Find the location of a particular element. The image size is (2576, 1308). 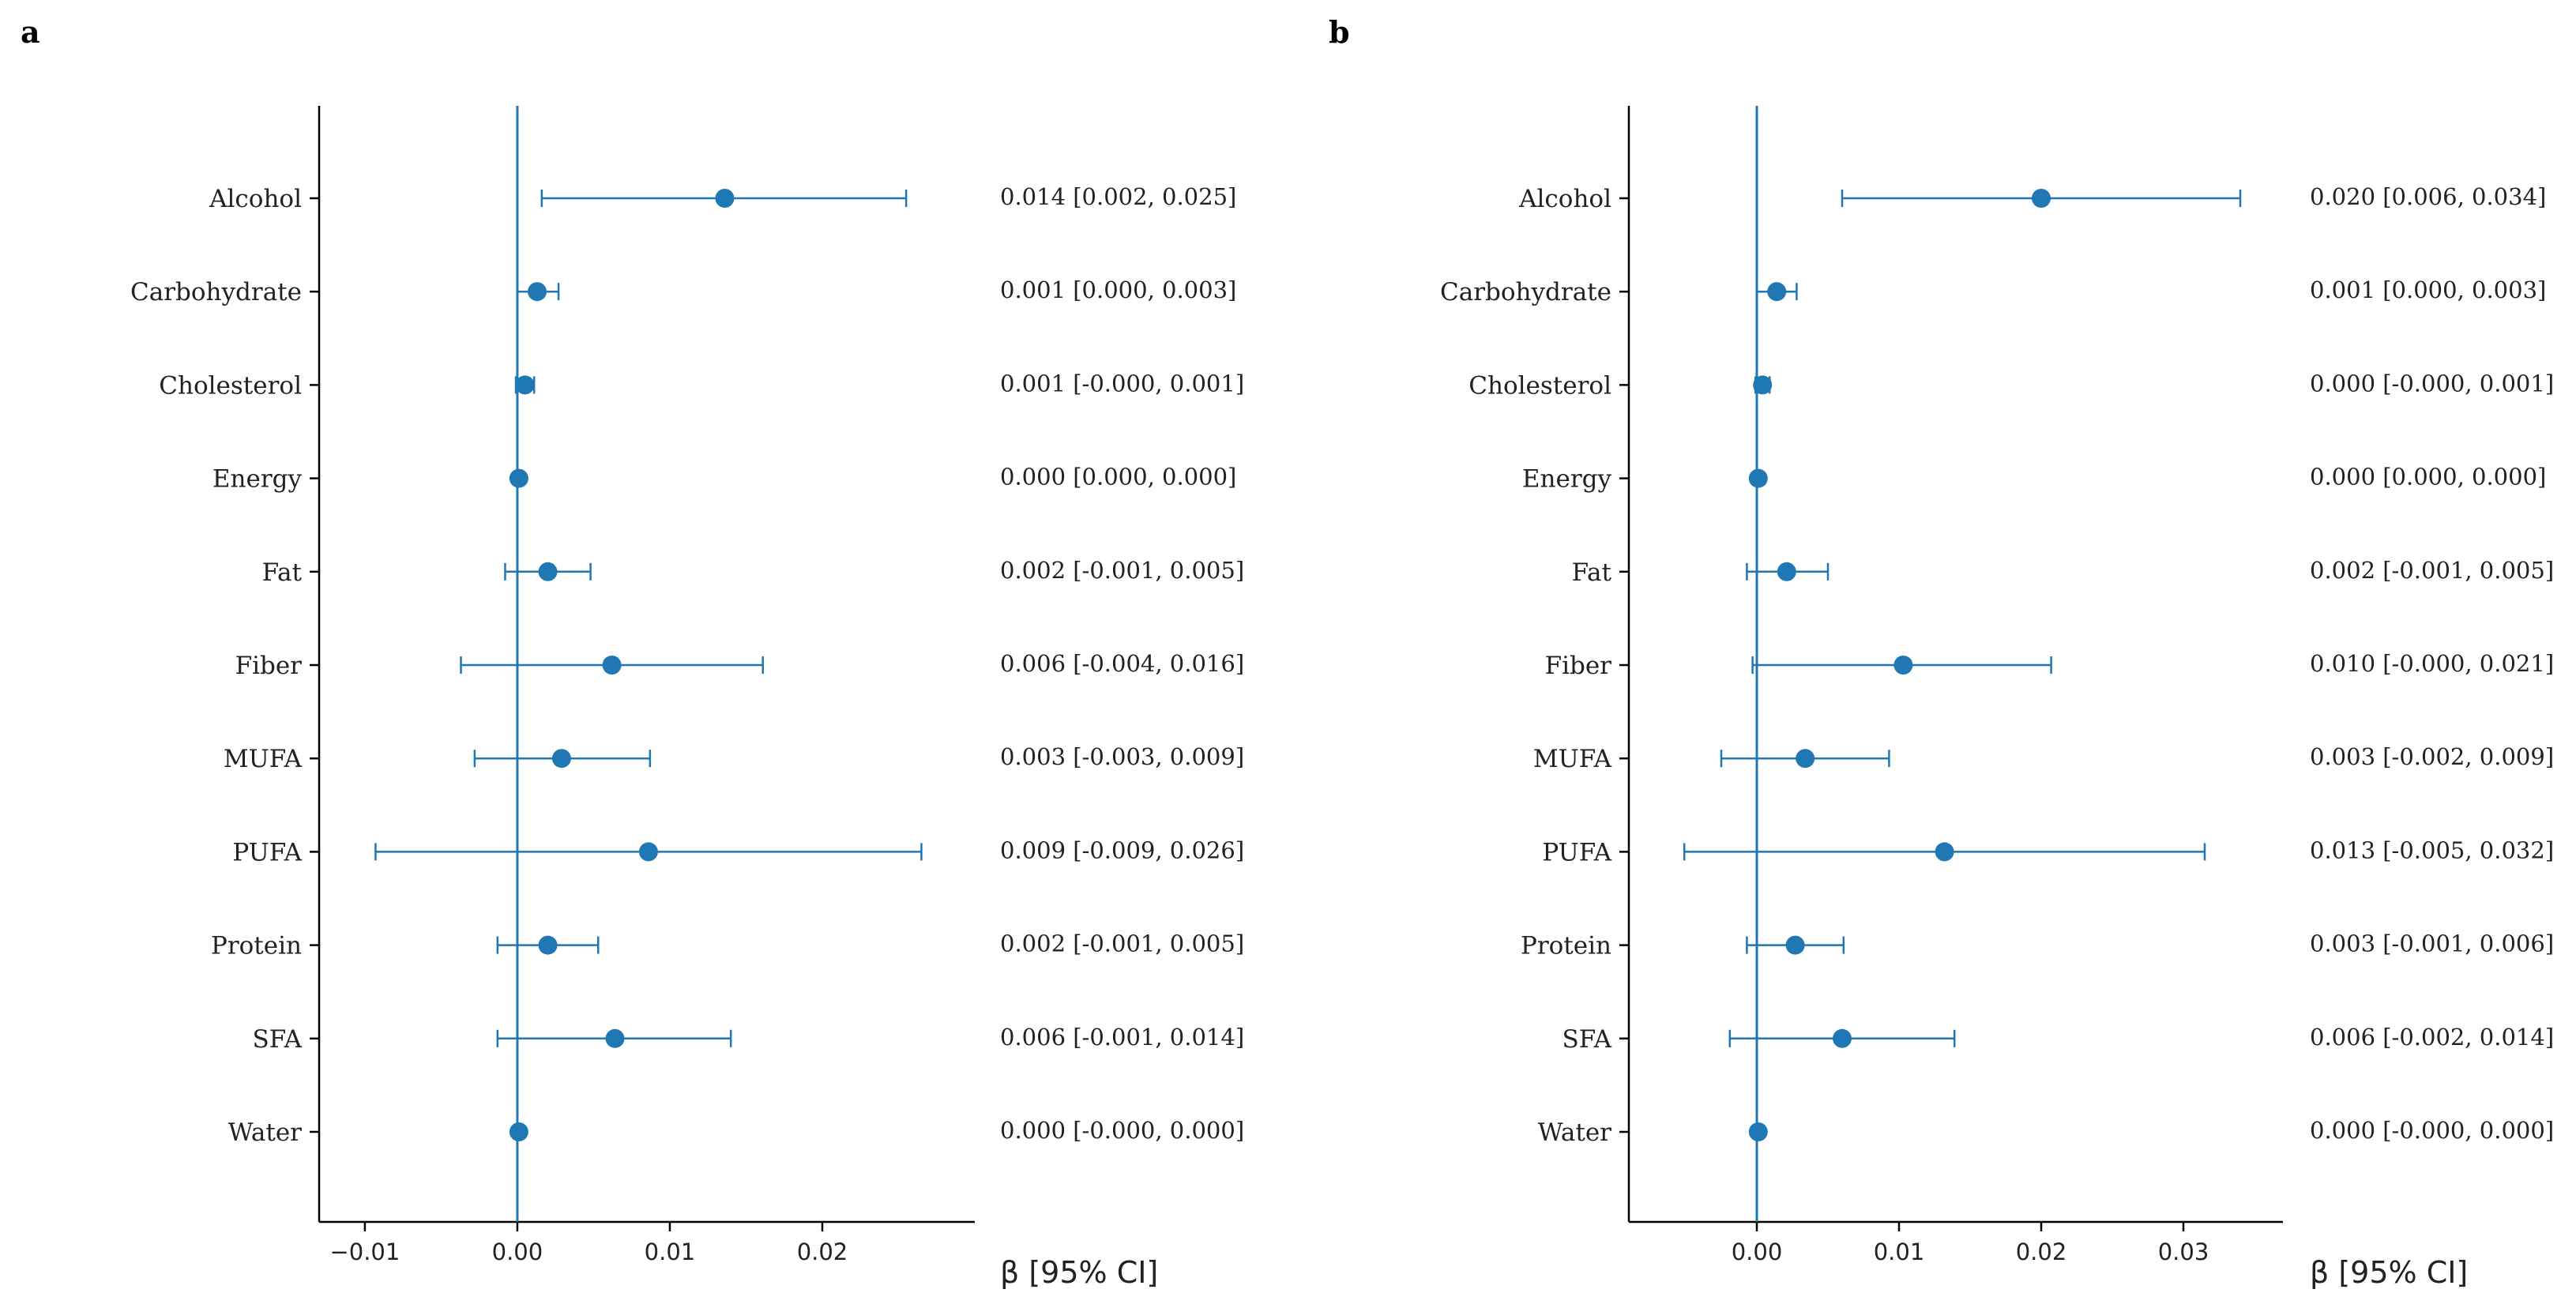

panel-b-ci-text-mufa: 0.003 [-0.002, 0.009] is located at coordinates (2432, 756).